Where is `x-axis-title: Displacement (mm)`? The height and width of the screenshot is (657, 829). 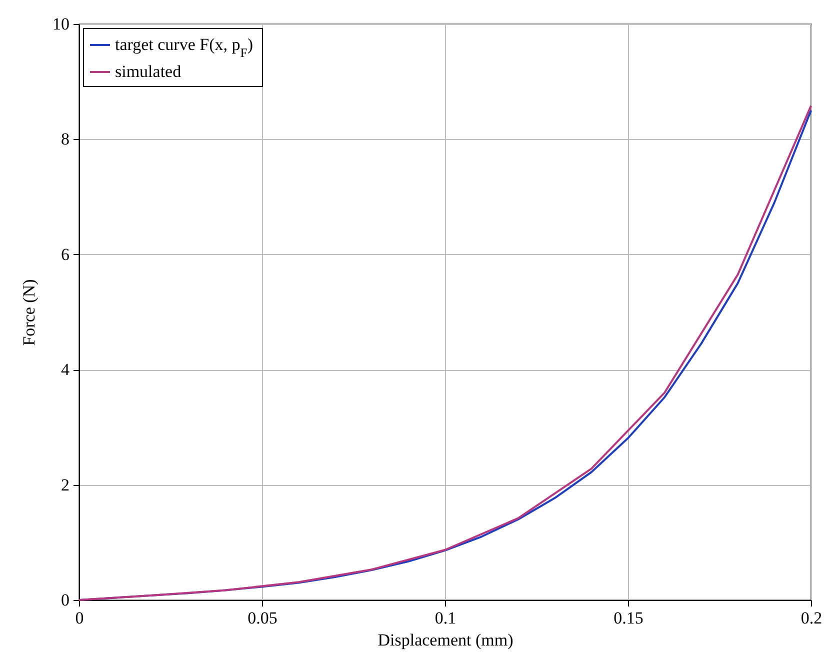
x-axis-title: Displacement (mm) is located at coordinates (446, 640).